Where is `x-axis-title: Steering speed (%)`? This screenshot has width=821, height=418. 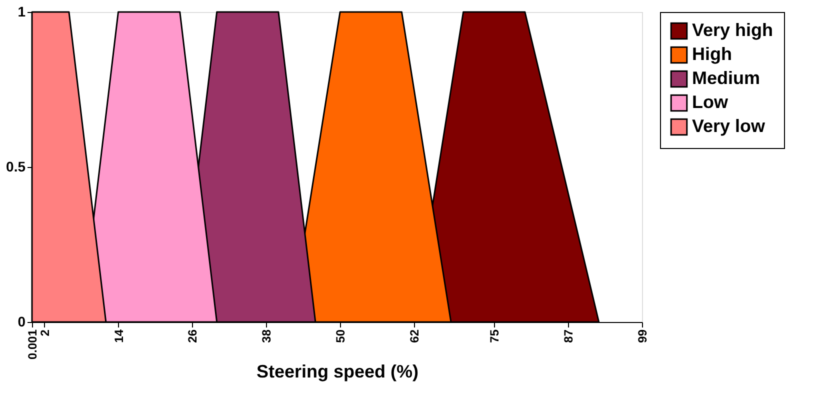 x-axis-title: Steering speed (%) is located at coordinates (337, 372).